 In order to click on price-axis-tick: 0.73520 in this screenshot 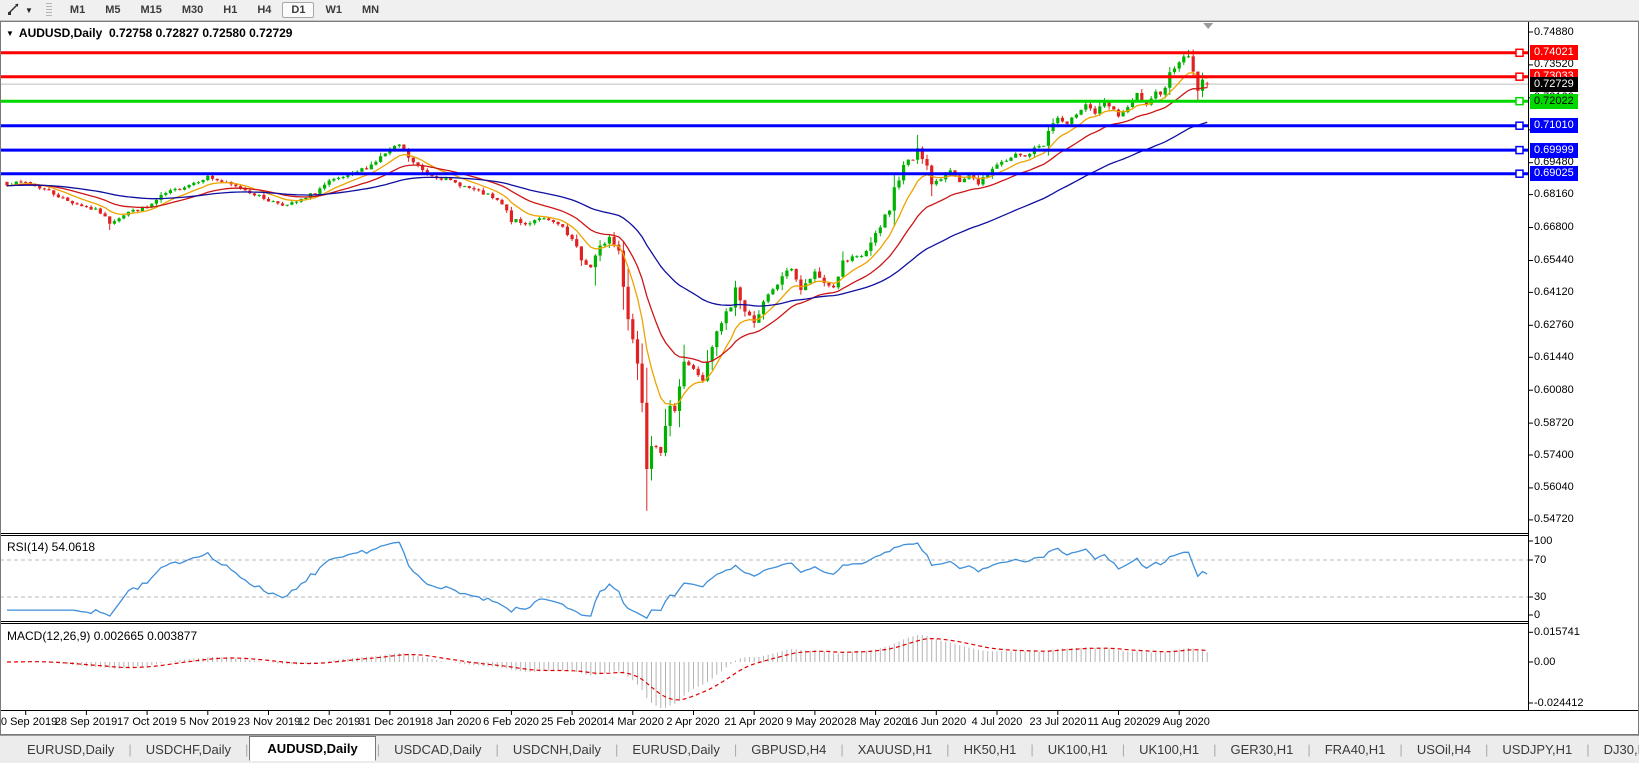, I will do `click(1554, 64)`.